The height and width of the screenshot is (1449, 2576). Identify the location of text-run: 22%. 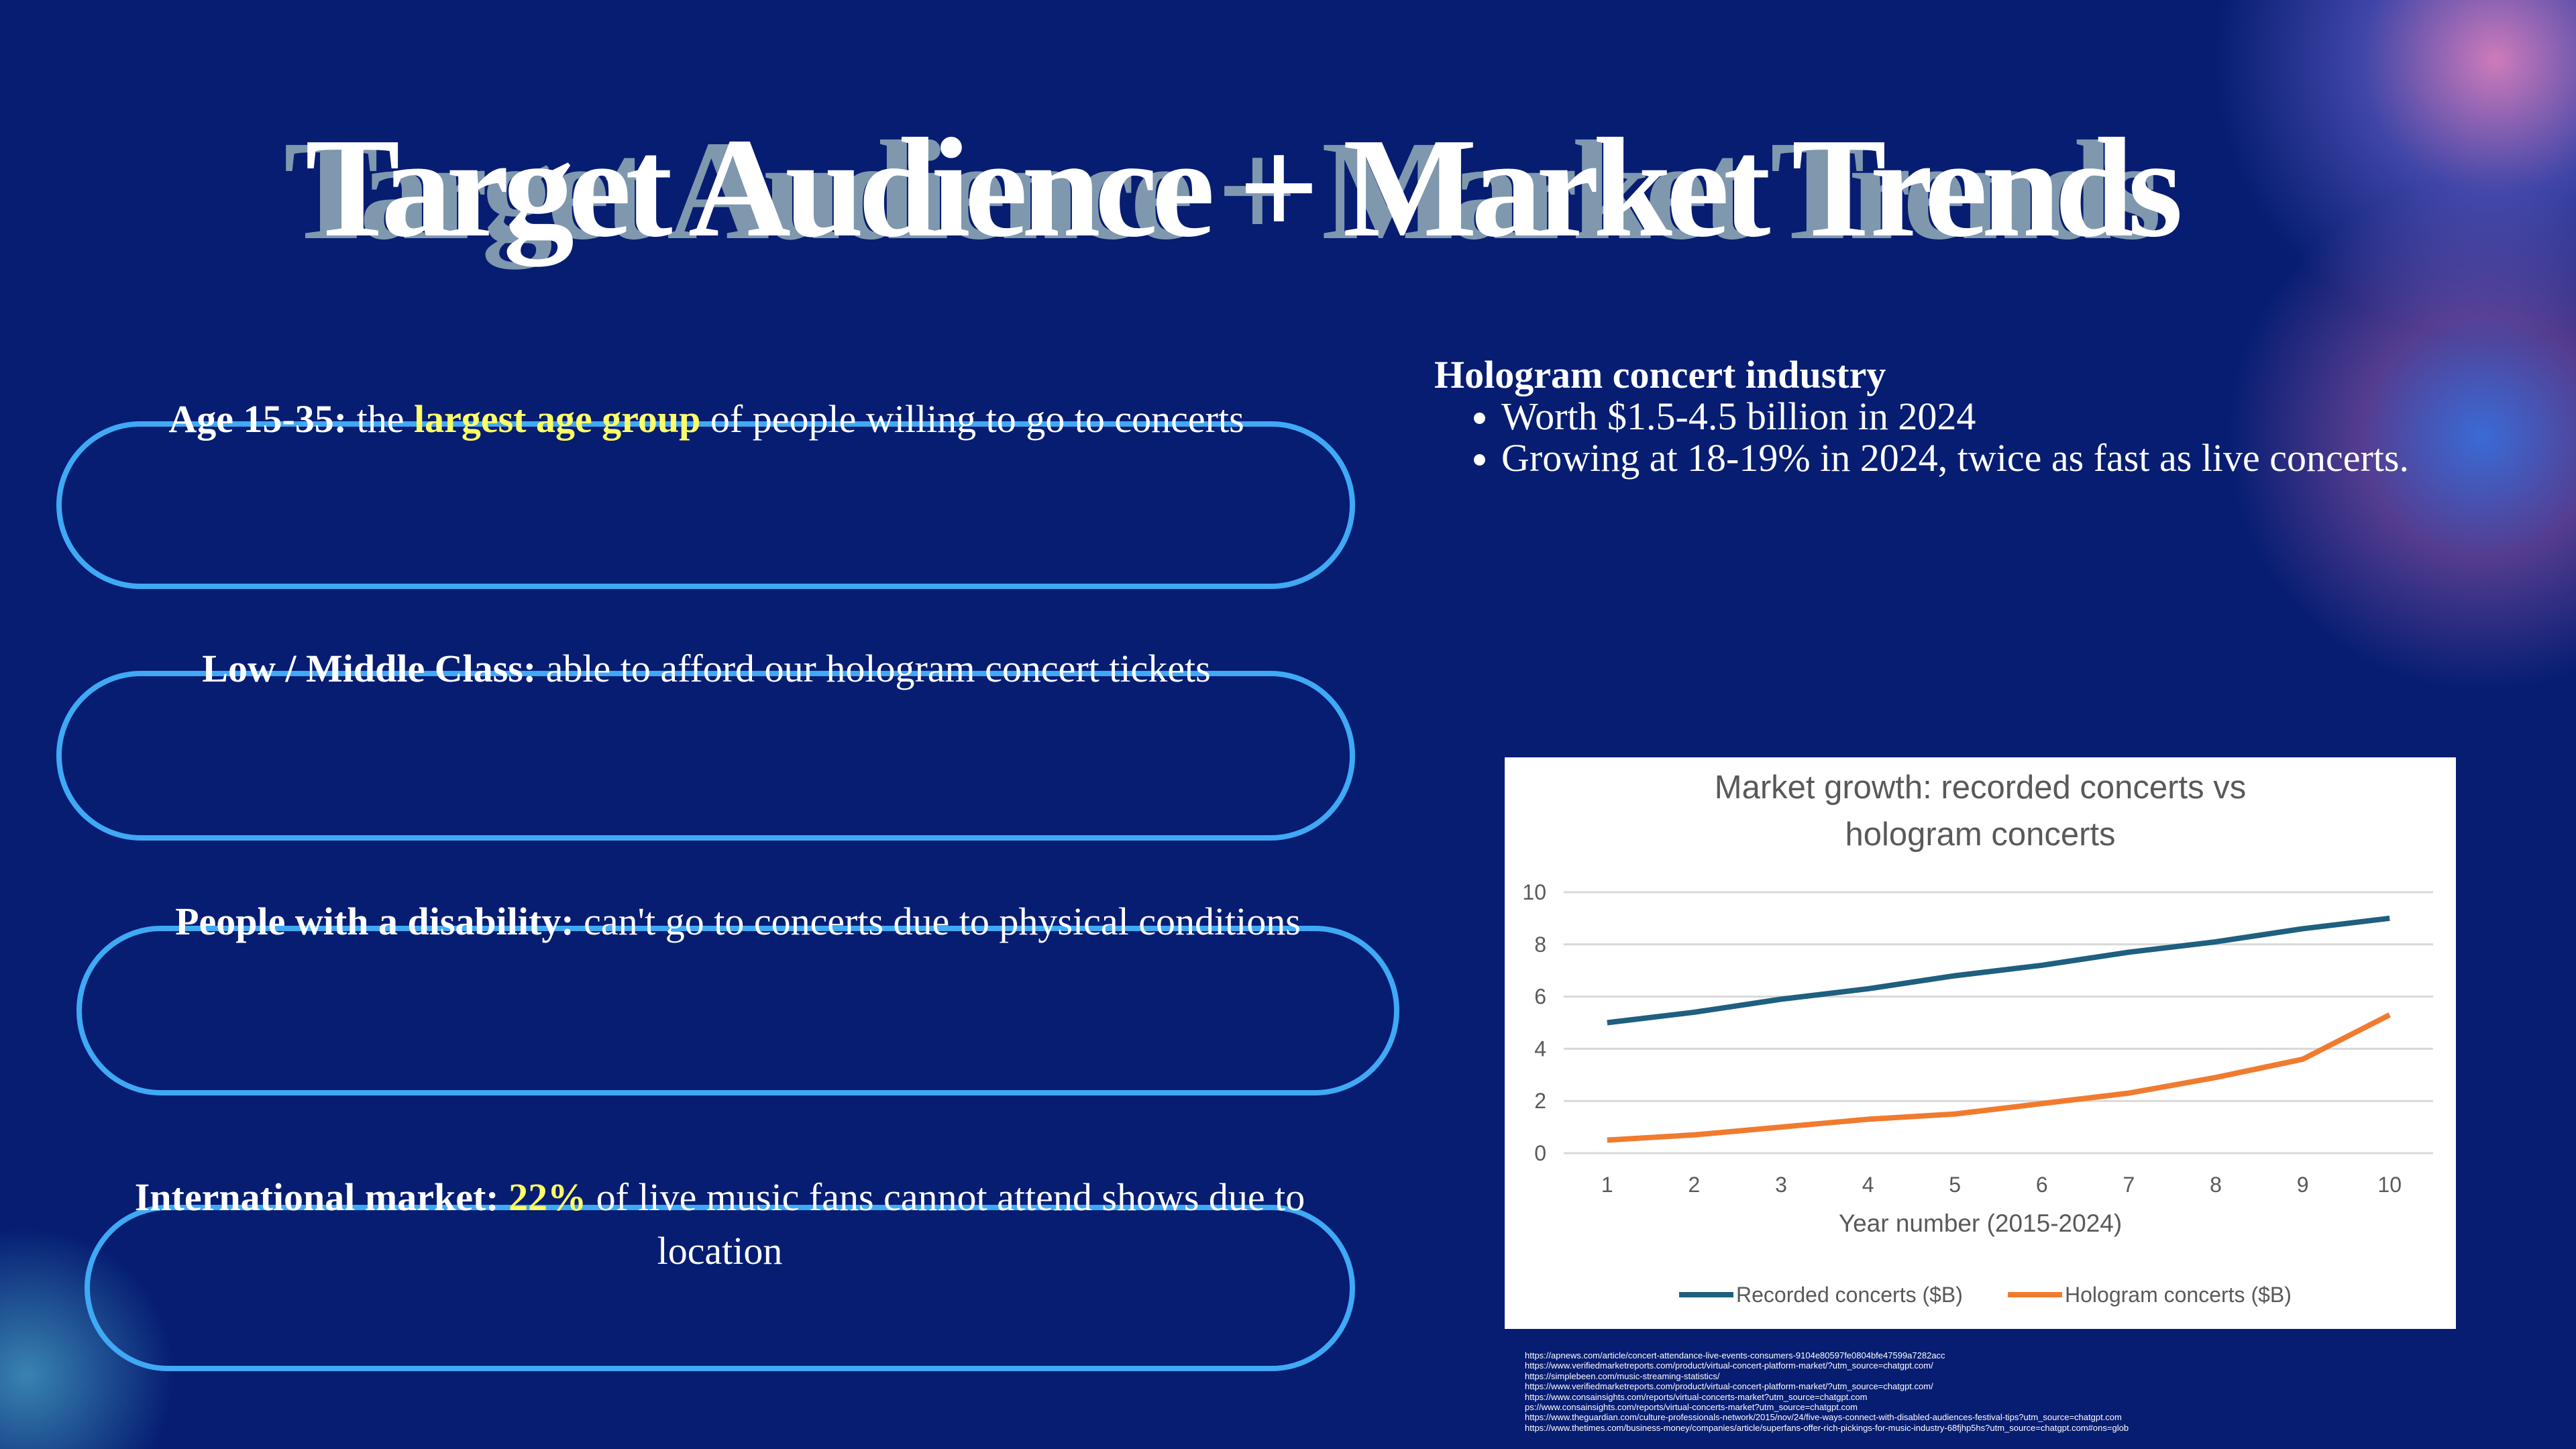
(547, 1197).